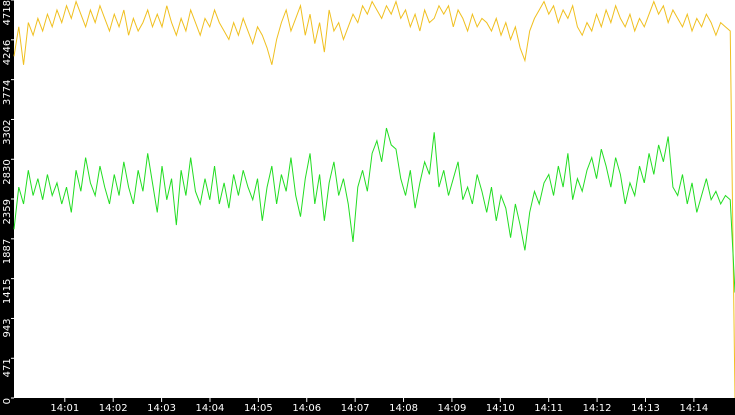  I want to click on x-tick-label: 14:01, so click(64, 408).